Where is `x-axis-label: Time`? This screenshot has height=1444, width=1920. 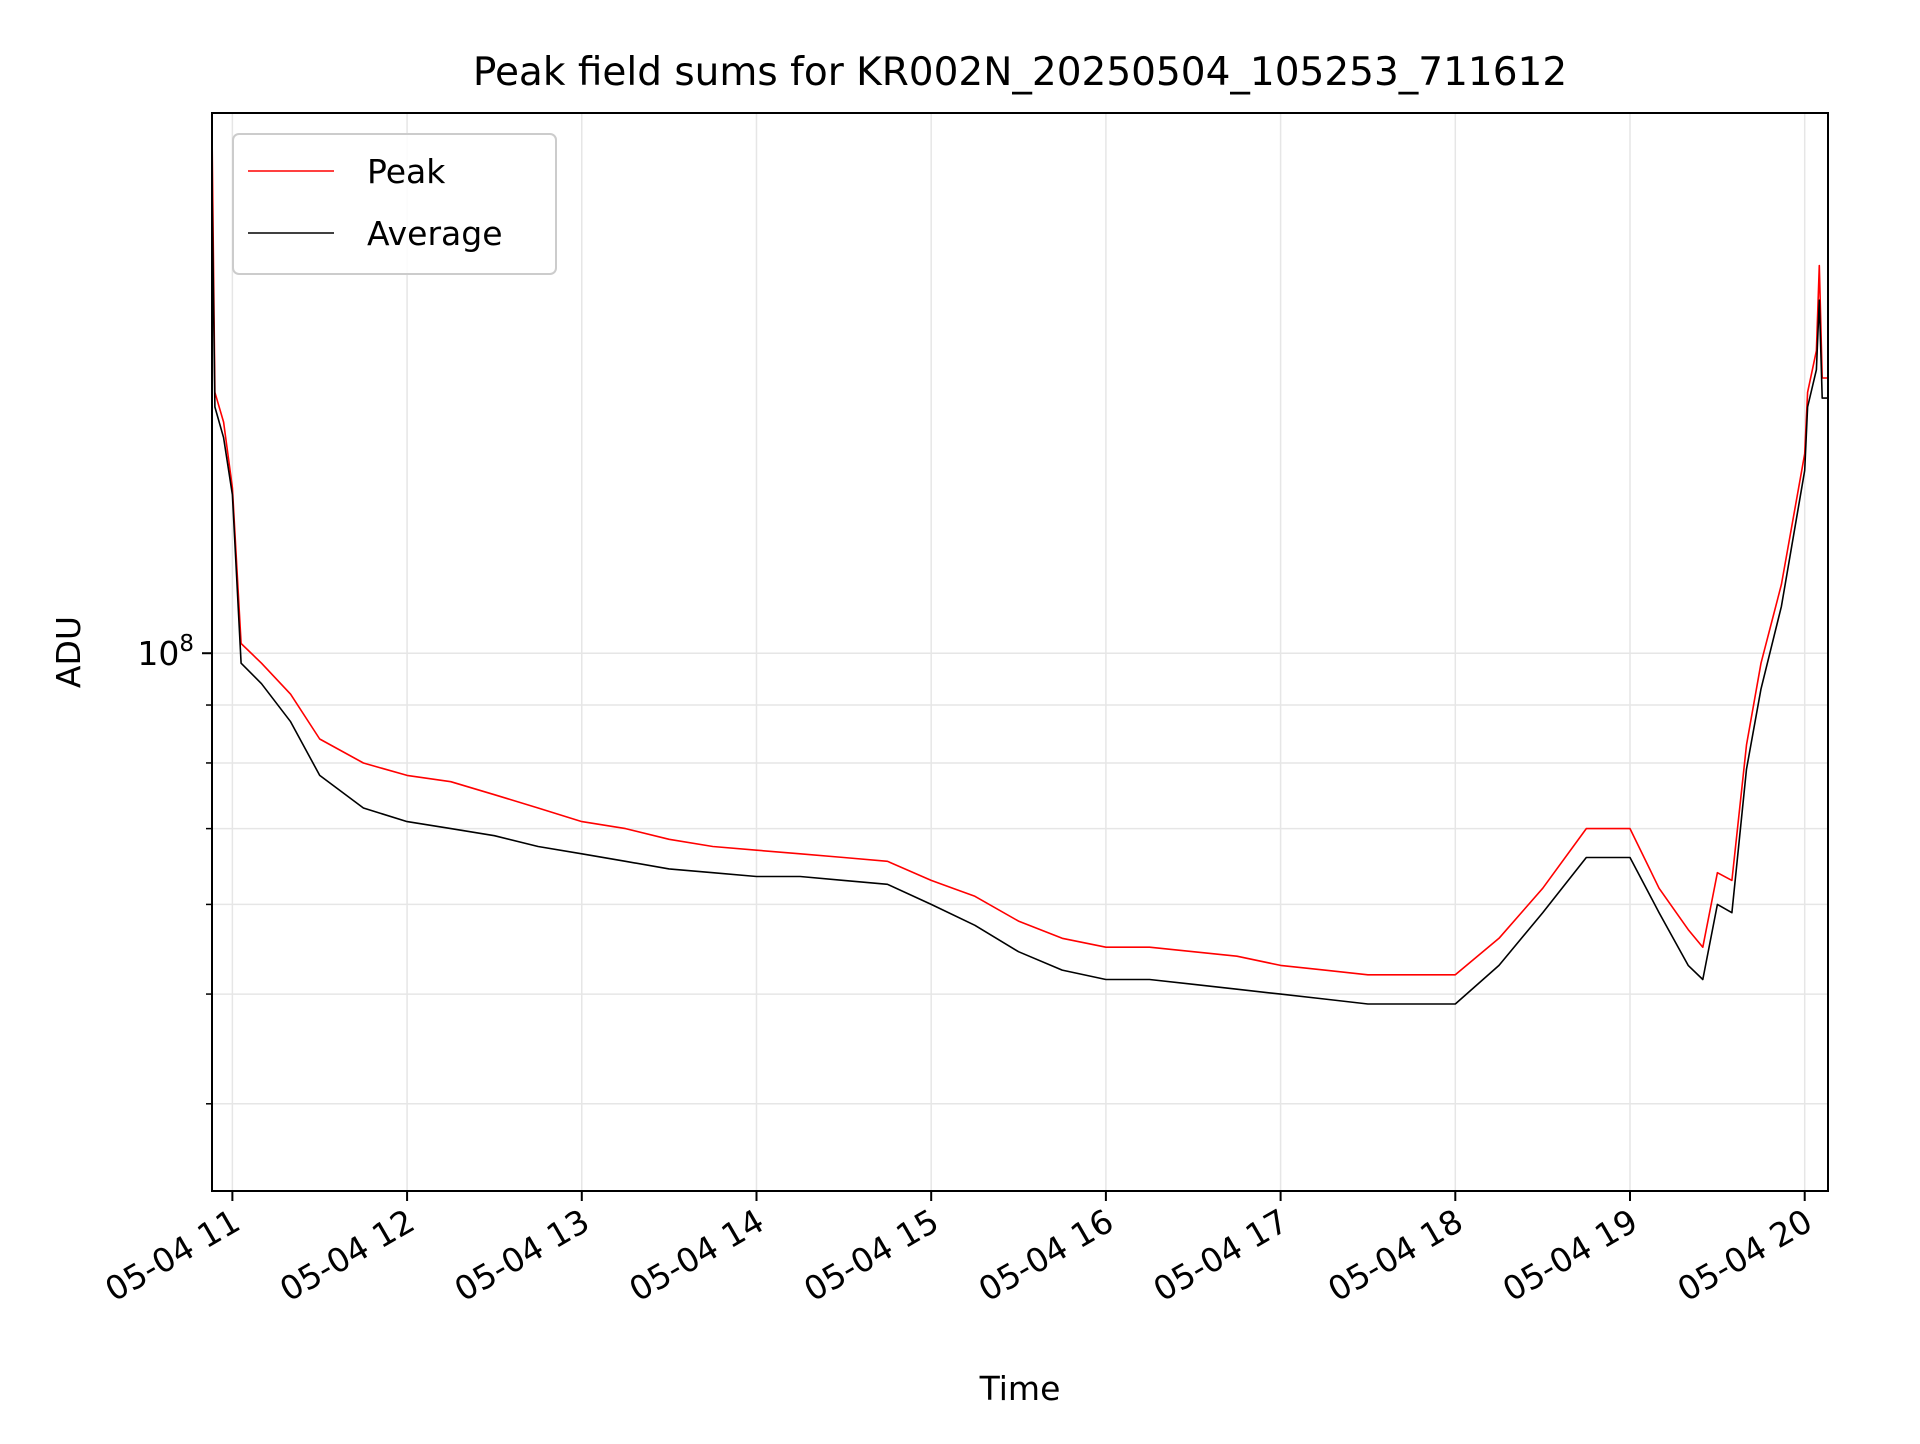
x-axis-label: Time is located at coordinates (1020, 1388).